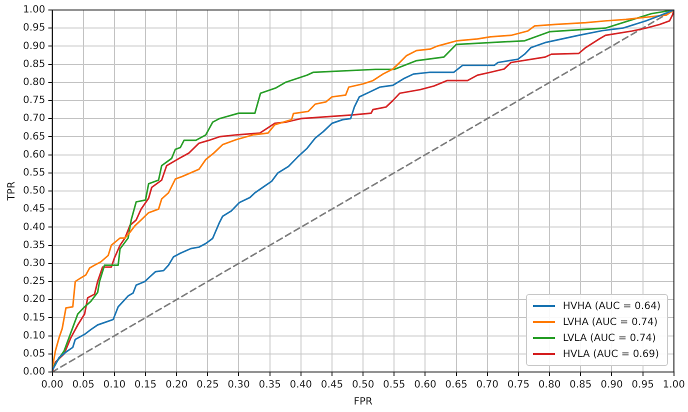 The width and height of the screenshot is (688, 412). Describe the element at coordinates (34, 10) in the screenshot. I see `y-tick-label: 1.00` at that location.